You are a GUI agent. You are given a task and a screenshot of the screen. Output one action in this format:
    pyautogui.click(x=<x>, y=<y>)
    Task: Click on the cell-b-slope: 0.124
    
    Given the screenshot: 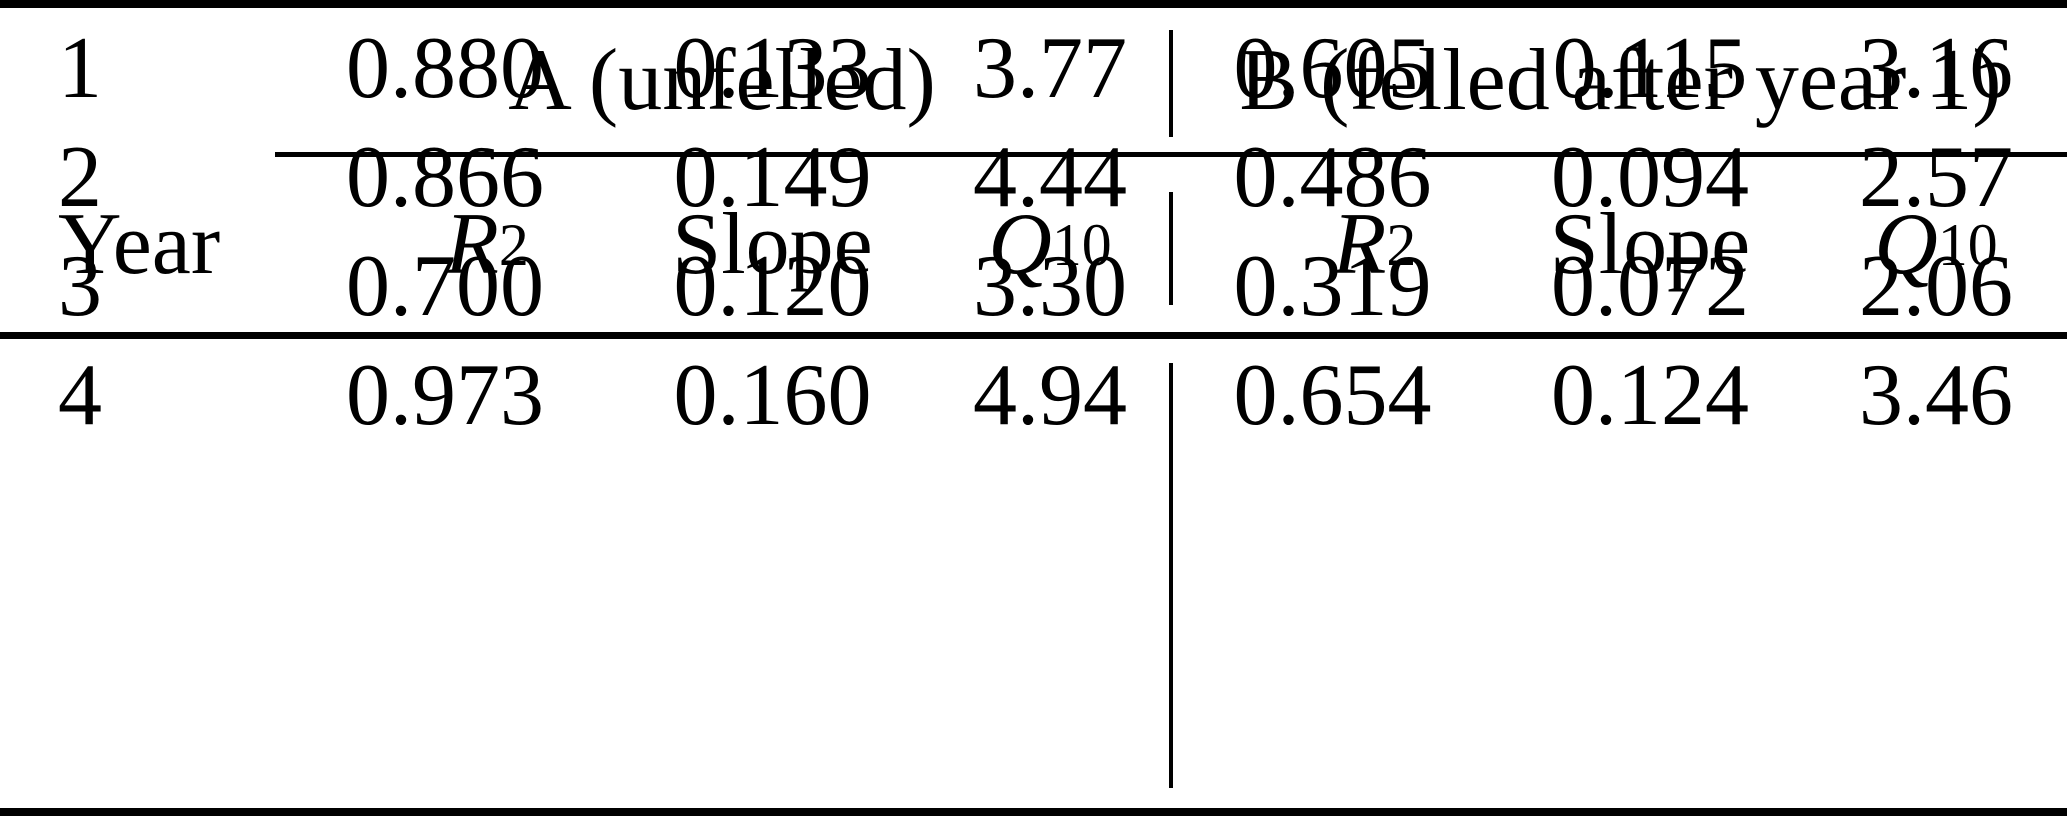 What is the action you would take?
    pyautogui.click(x=1650, y=395)
    